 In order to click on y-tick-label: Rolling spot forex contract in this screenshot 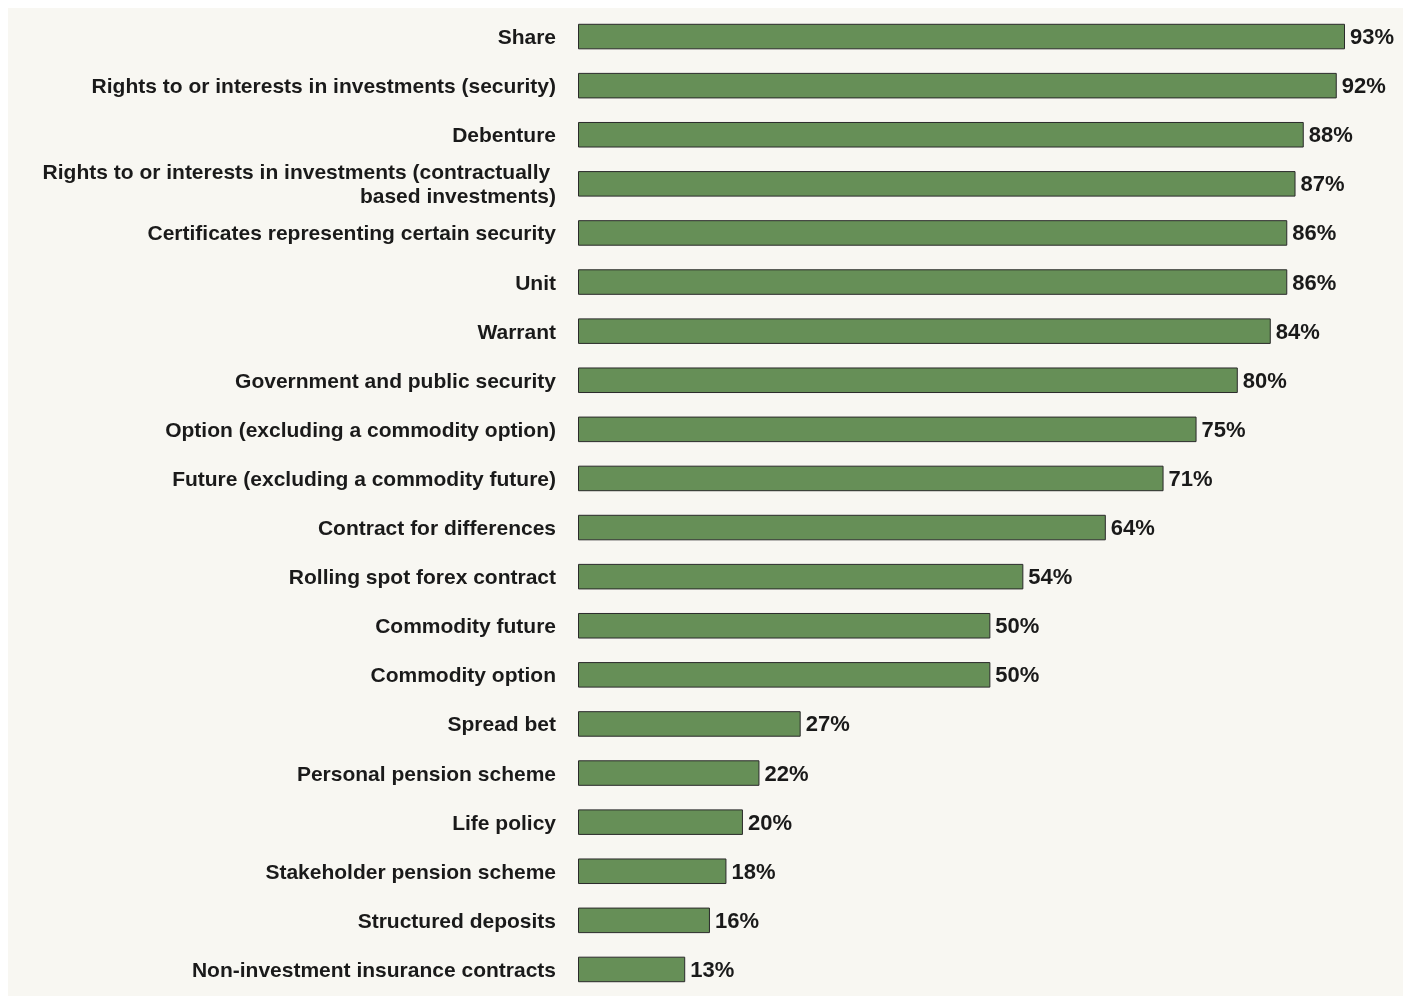, I will do `click(422, 577)`.